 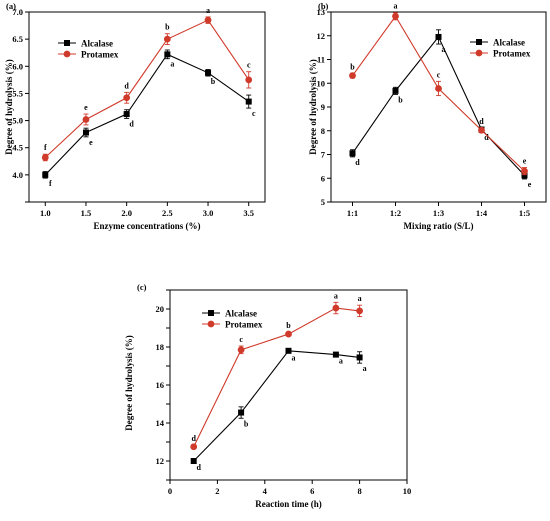 What do you see at coordinates (248, 213) in the screenshot?
I see `x-tick-label: 3.5` at bounding box center [248, 213].